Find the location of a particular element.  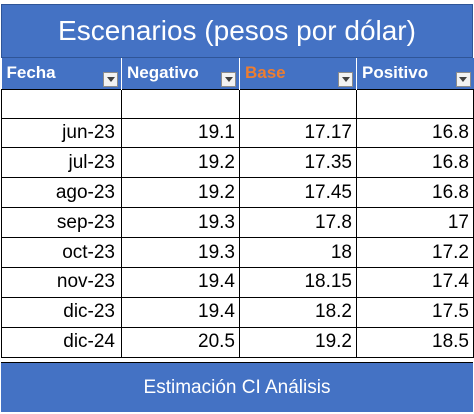

table-cell: 18.15 is located at coordinates (298, 282).